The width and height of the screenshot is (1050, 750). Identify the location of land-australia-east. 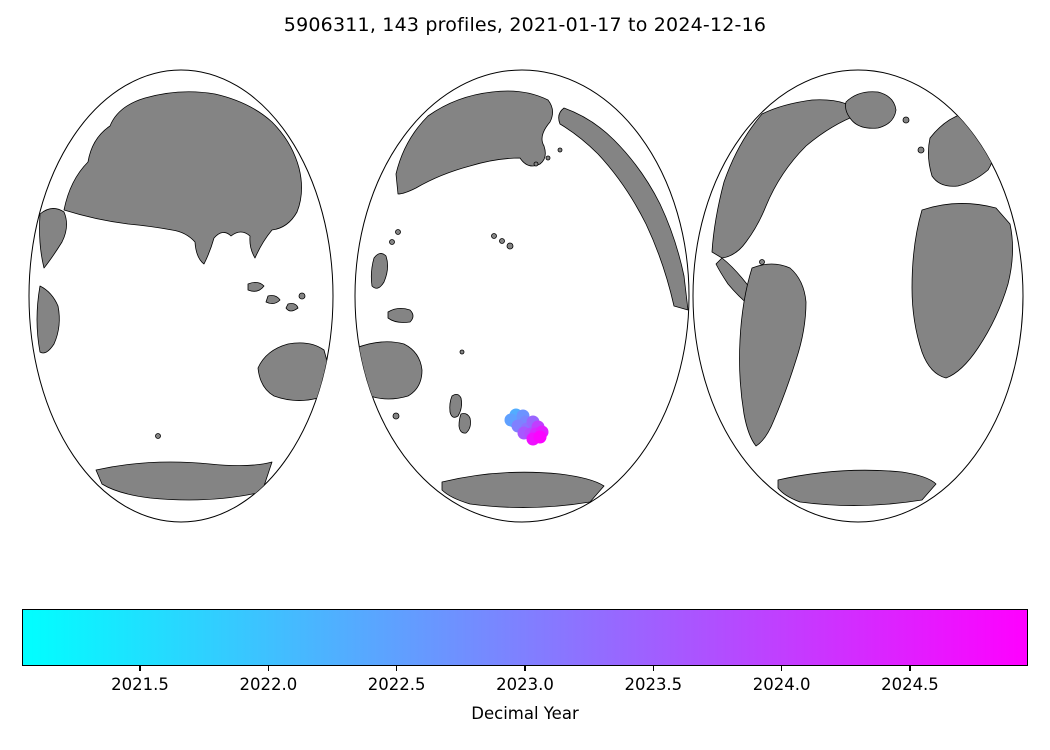
(389, 370).